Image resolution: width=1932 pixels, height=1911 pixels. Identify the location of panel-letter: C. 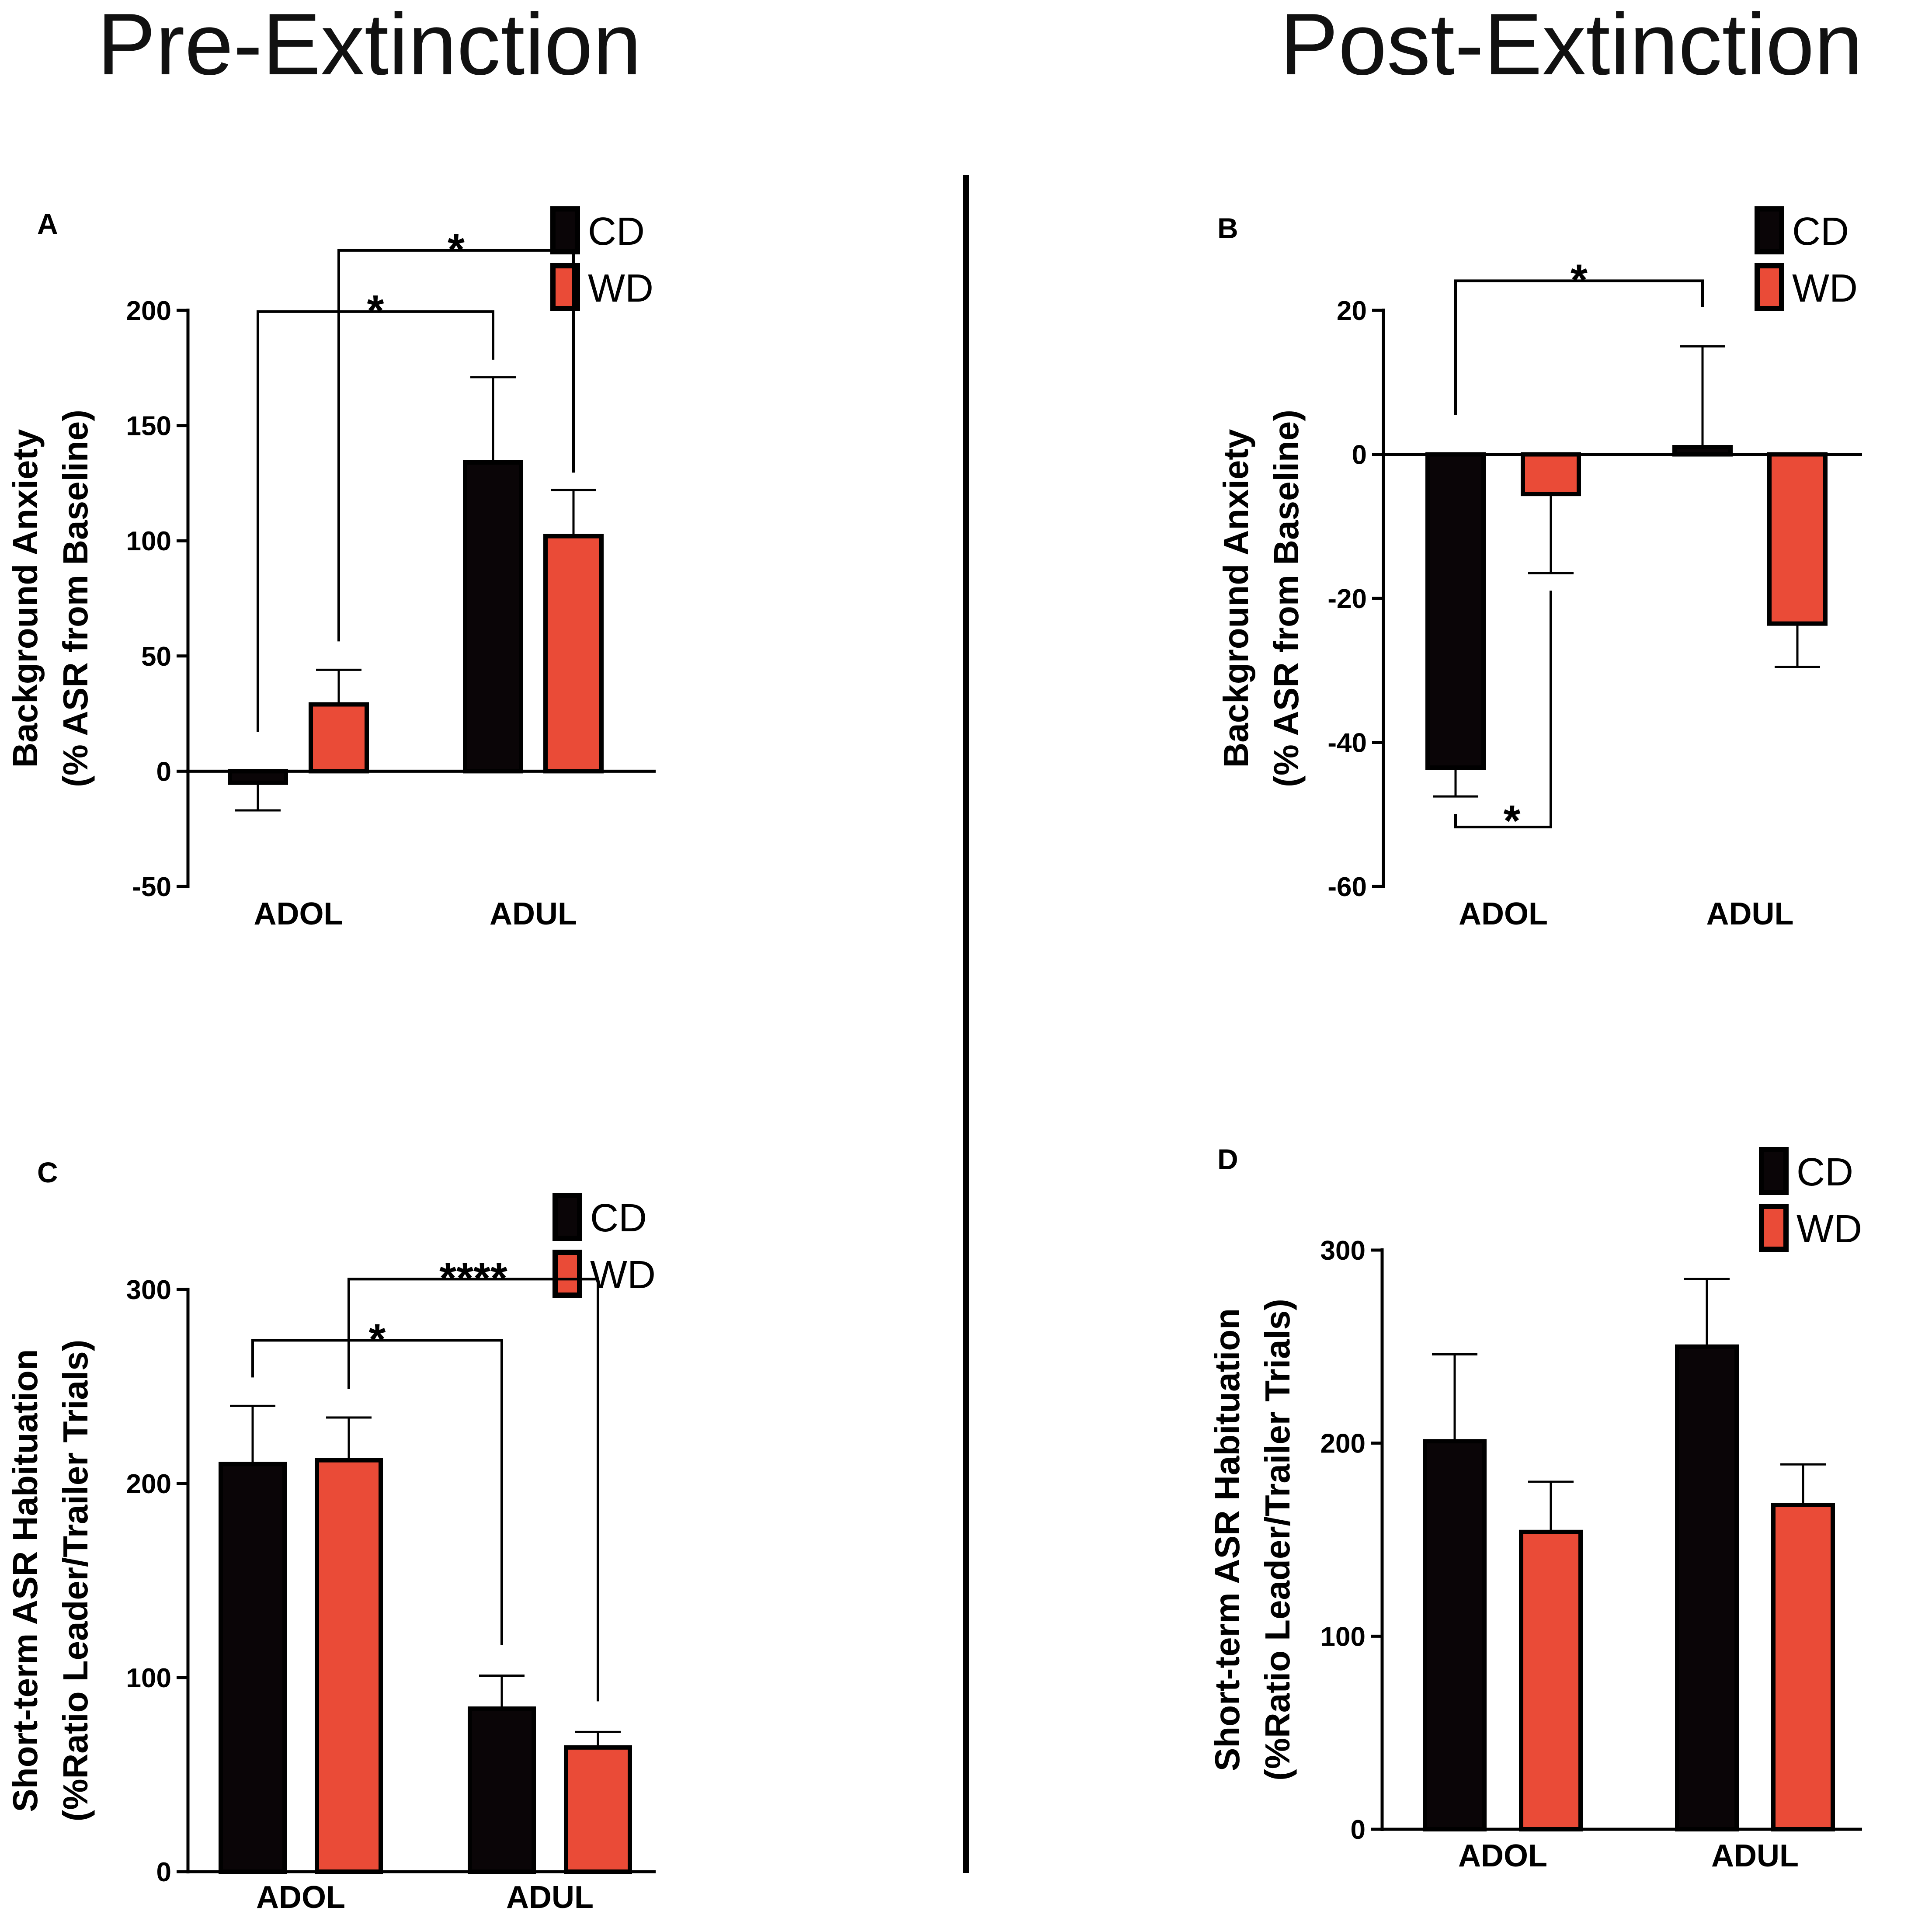
(48, 1172).